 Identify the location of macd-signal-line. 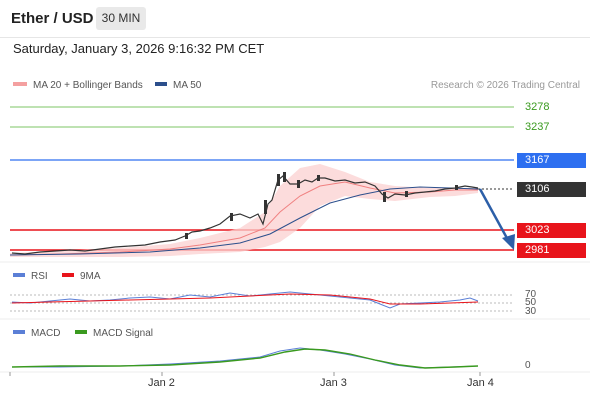
(245, 358).